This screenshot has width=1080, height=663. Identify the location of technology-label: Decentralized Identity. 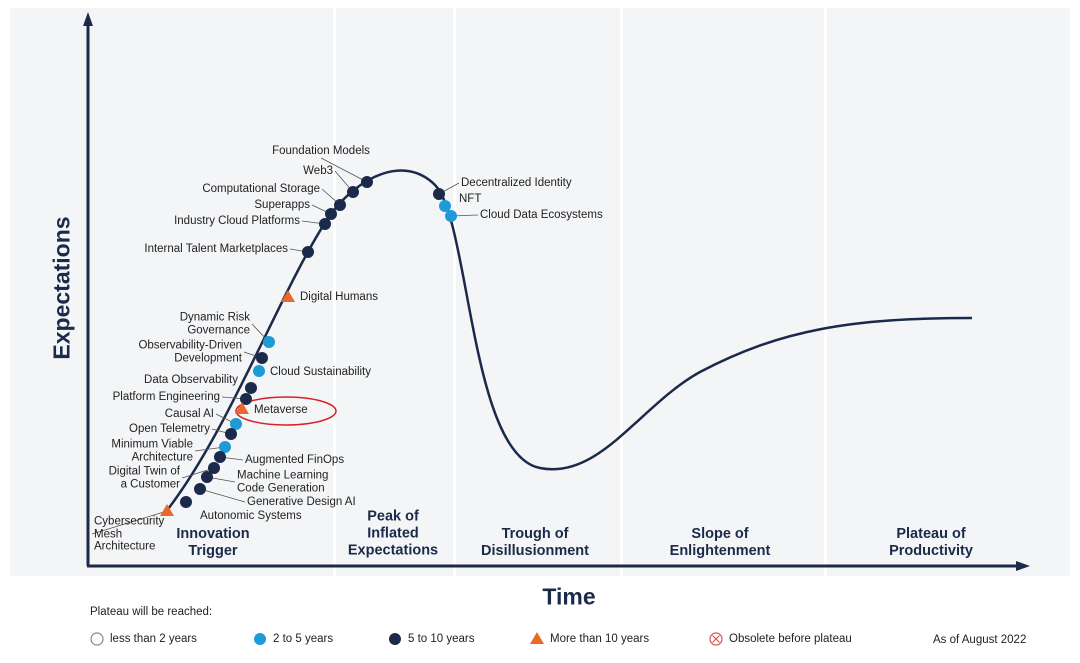
(516, 182).